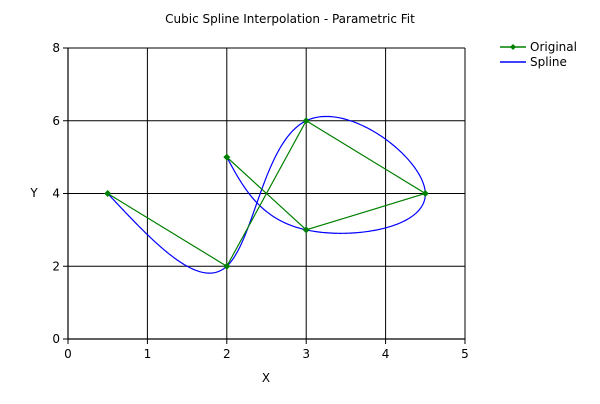 The height and width of the screenshot is (404, 600). Describe the element at coordinates (56, 121) in the screenshot. I see `y-tick-label: 6` at that location.